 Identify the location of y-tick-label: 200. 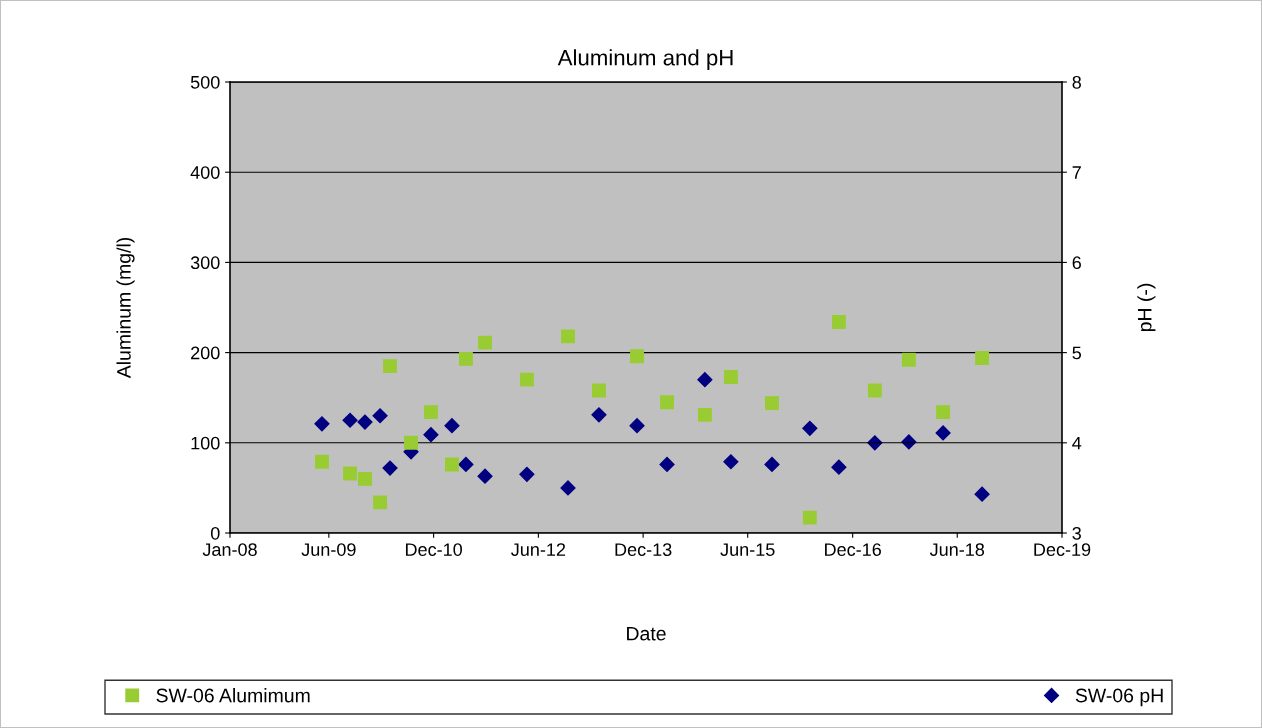
(205, 353).